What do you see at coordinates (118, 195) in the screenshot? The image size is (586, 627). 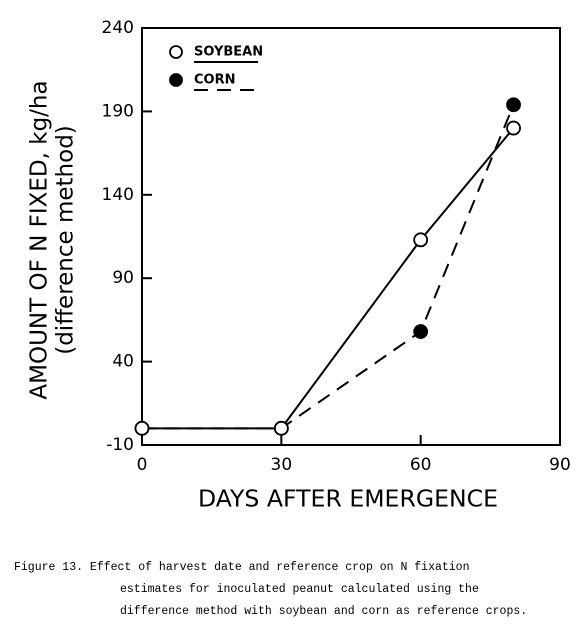 I see `y-tick-label: 140` at bounding box center [118, 195].